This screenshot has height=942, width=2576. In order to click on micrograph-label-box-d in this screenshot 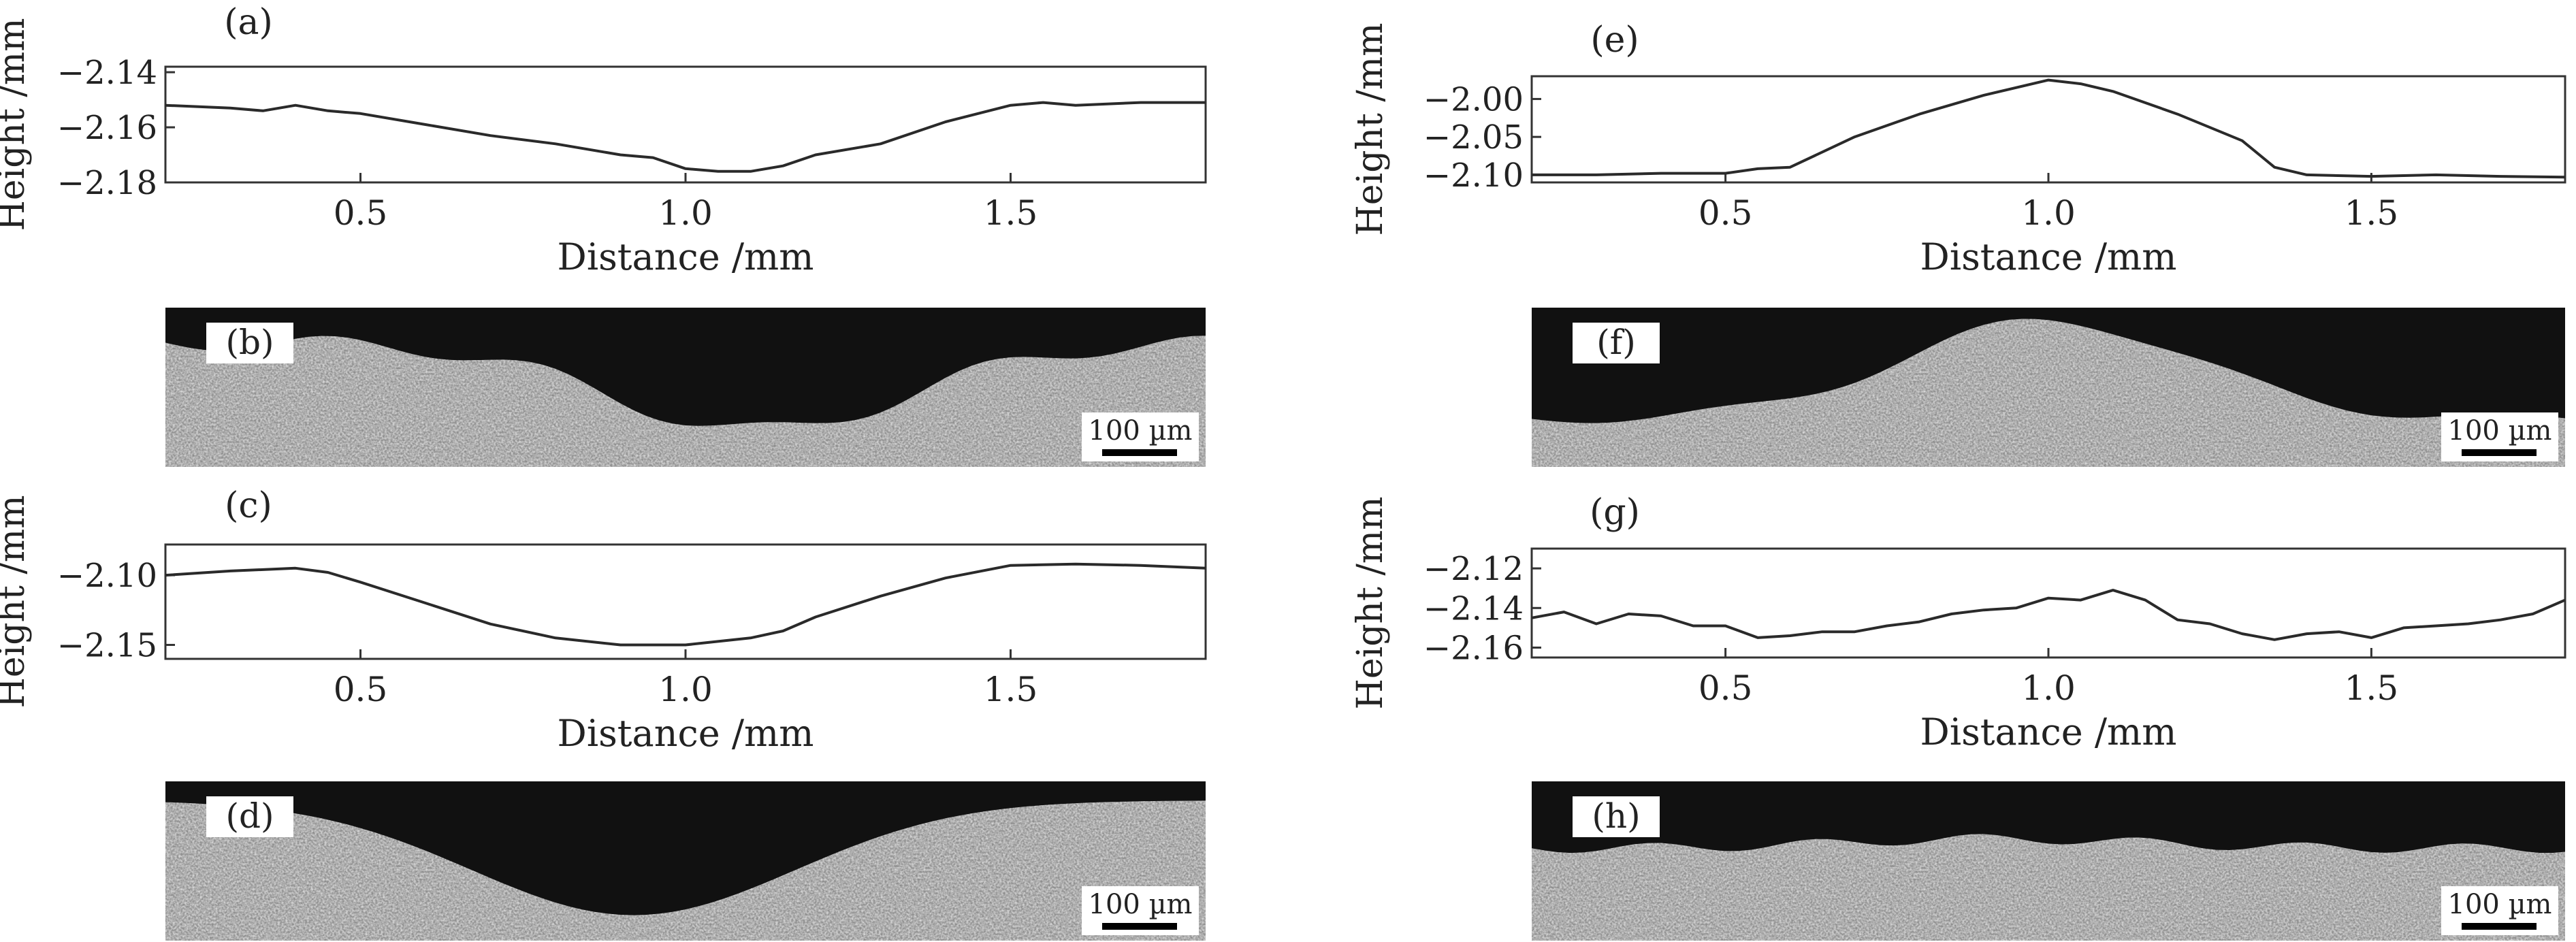, I will do `click(249, 816)`.